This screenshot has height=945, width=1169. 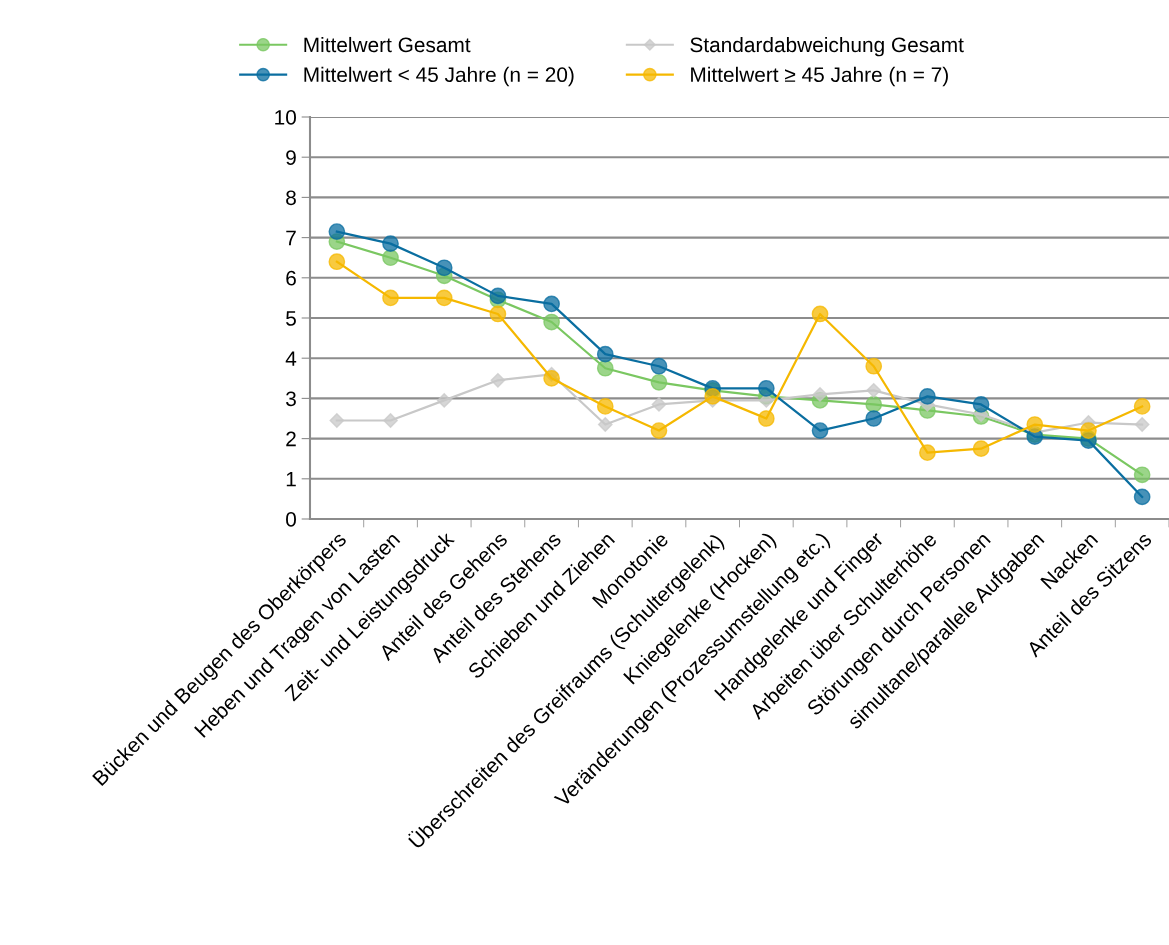 What do you see at coordinates (291, 198) in the screenshot?
I see `y-tick-label: 8` at bounding box center [291, 198].